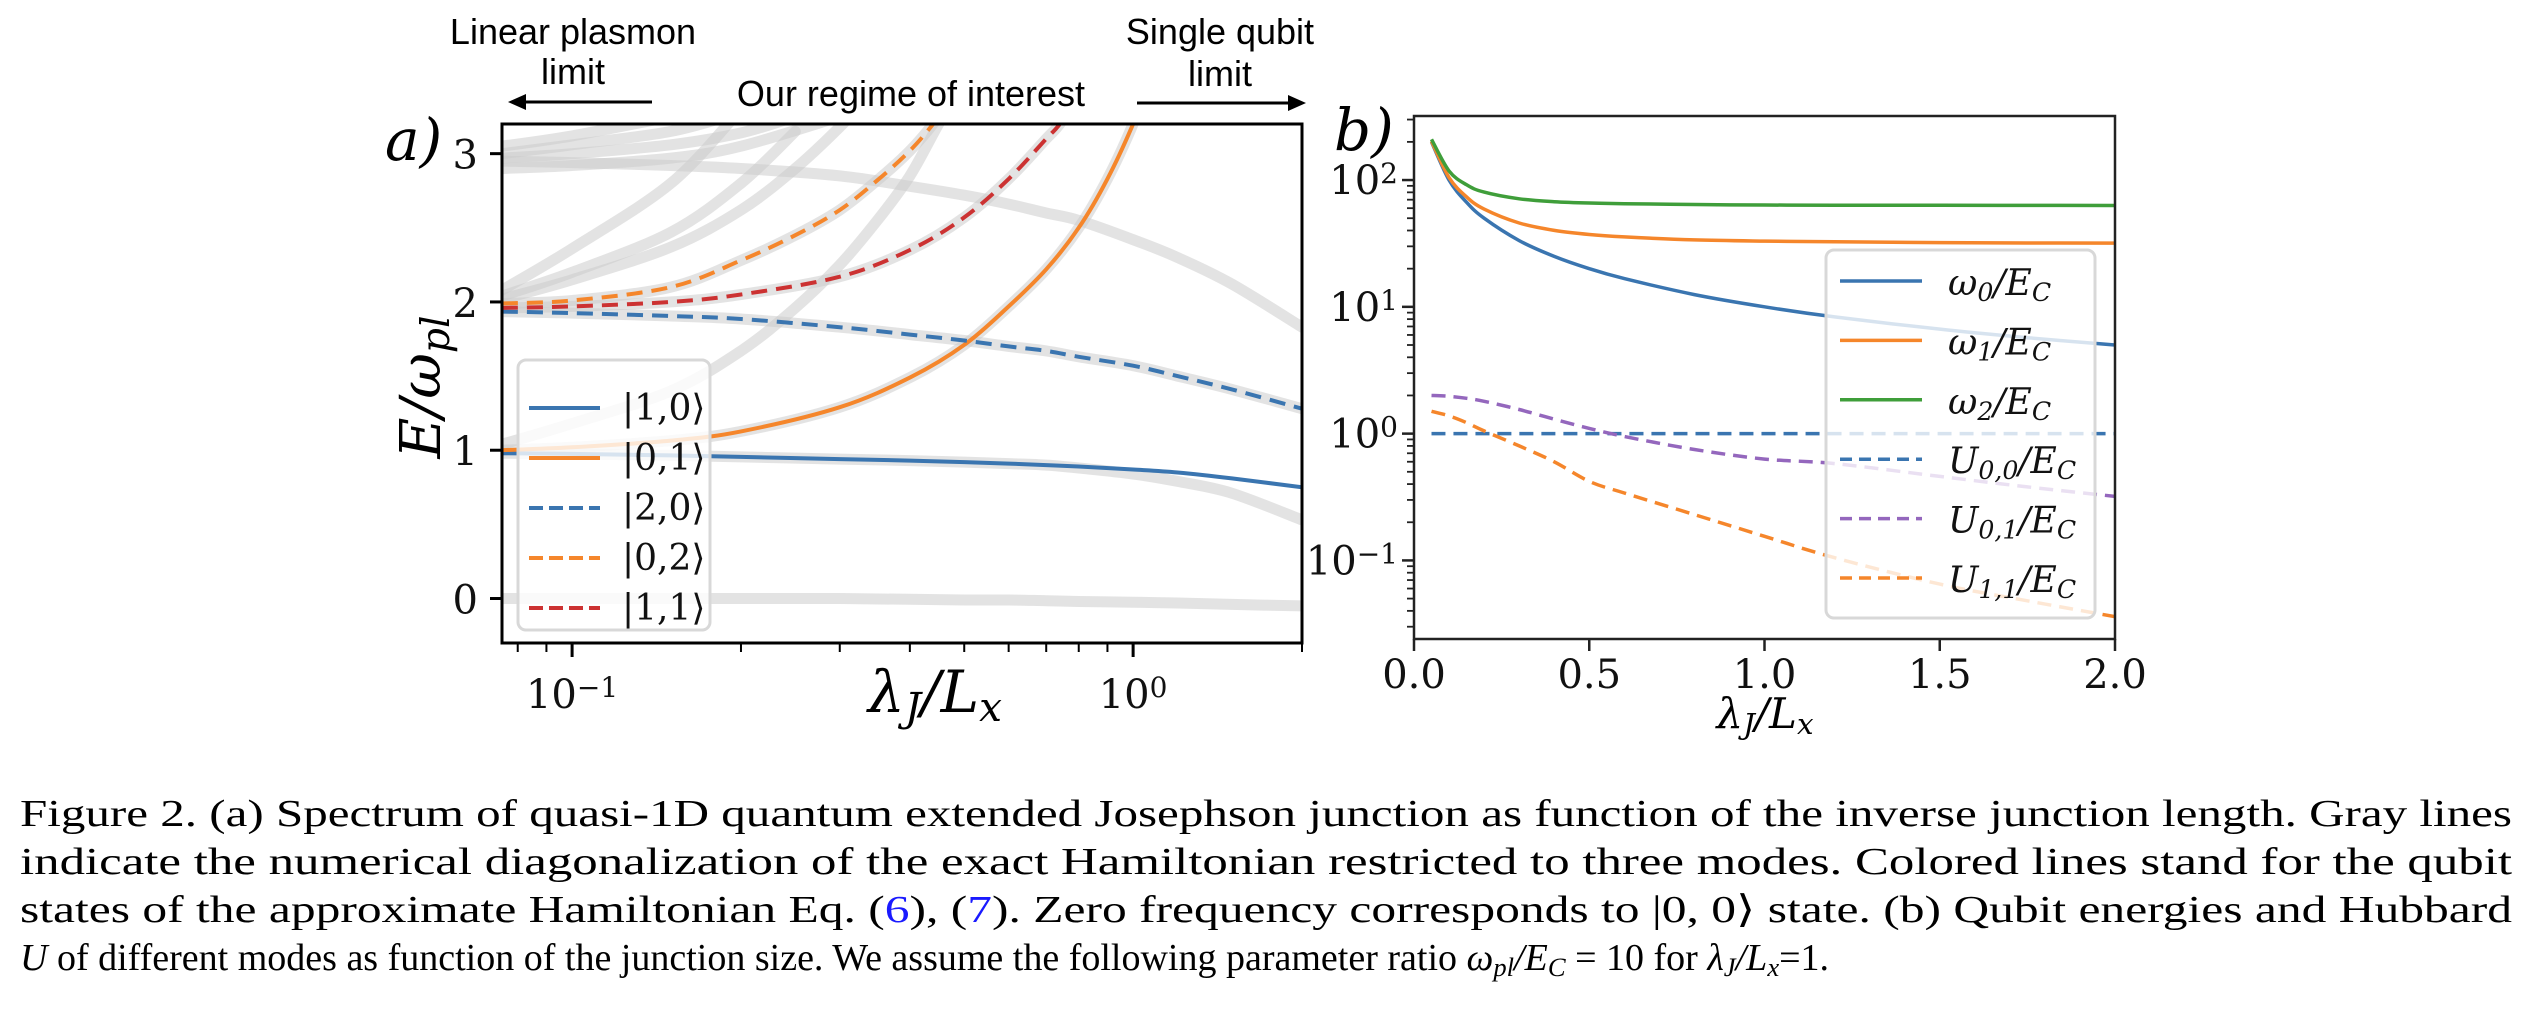 Image resolution: width=2530 pixels, height=1016 pixels. Describe the element at coordinates (1940, 675) in the screenshot. I see `x-tick-label: 1.5` at that location.